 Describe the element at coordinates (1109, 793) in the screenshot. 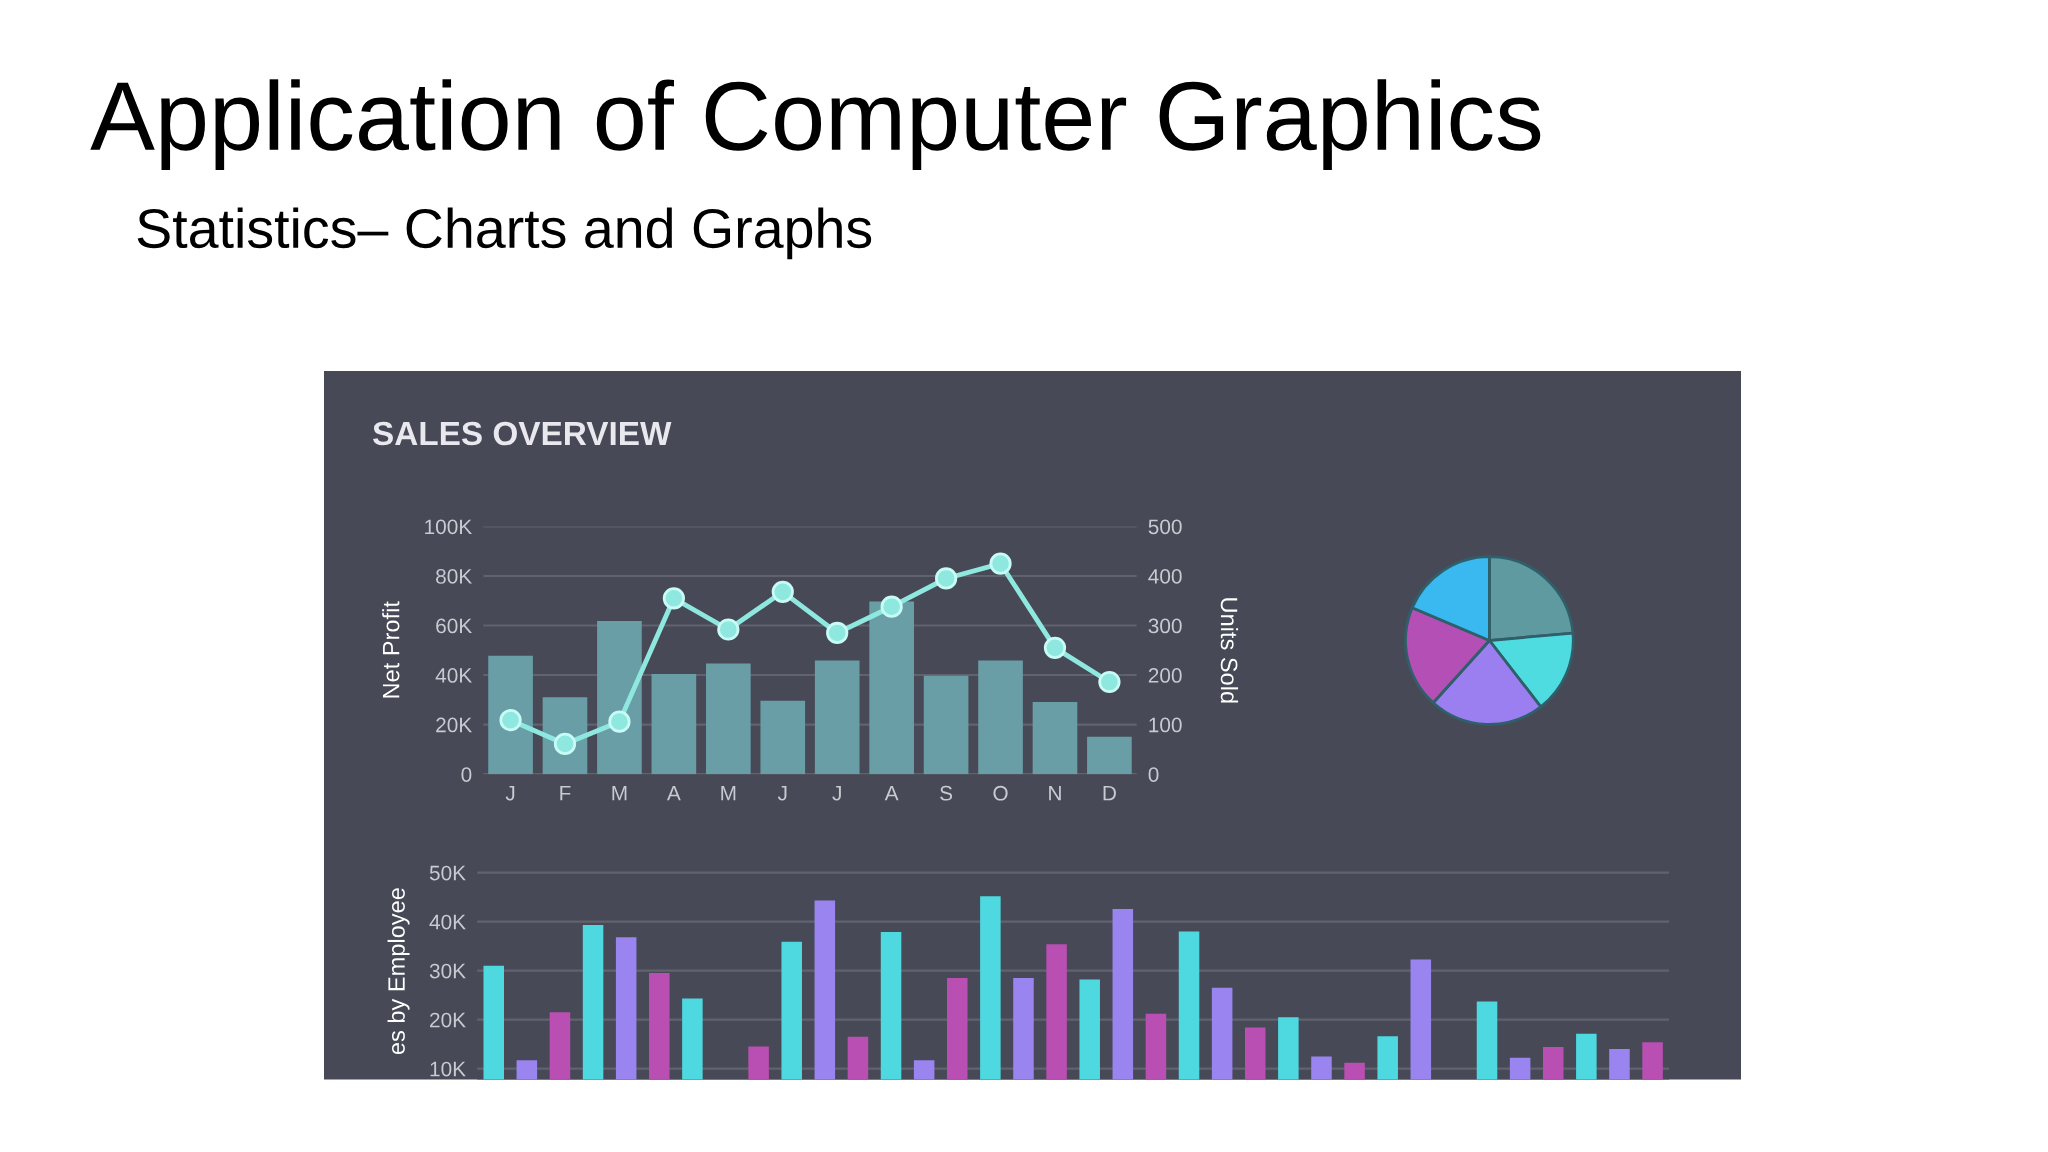

I see `x-tick-label: D` at that location.